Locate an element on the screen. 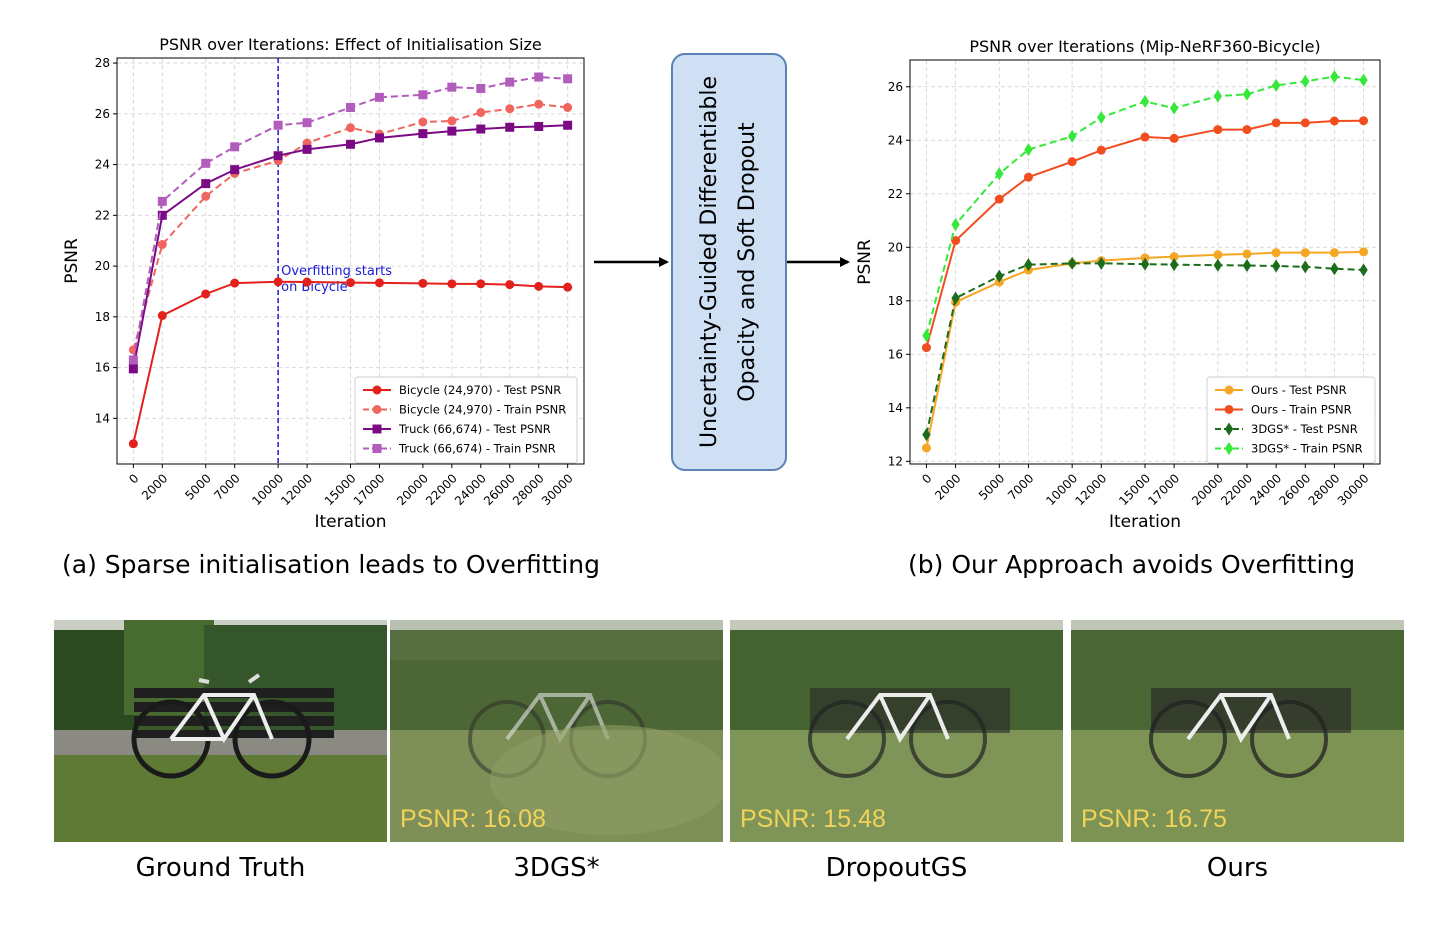 The height and width of the screenshot is (942, 1450). x-tick-label: 24000 is located at coordinates (470, 489).